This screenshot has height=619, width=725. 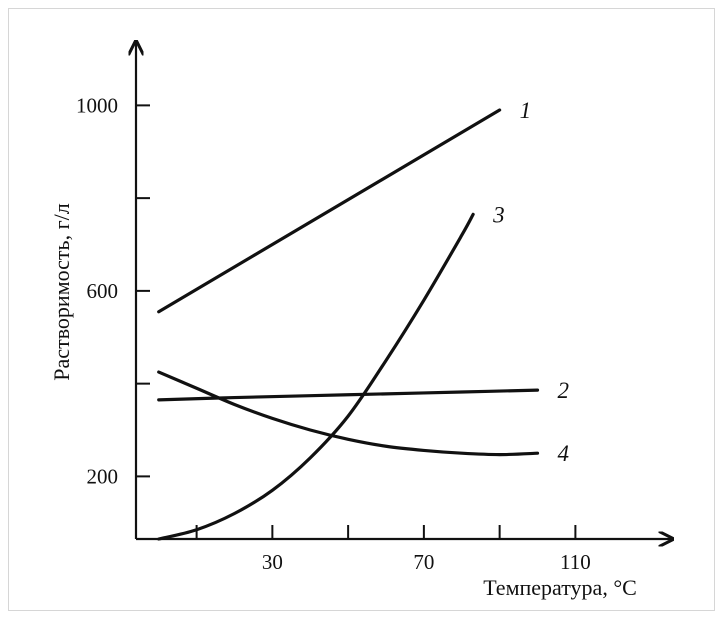 I want to click on series-4-line, so click(x=348, y=413).